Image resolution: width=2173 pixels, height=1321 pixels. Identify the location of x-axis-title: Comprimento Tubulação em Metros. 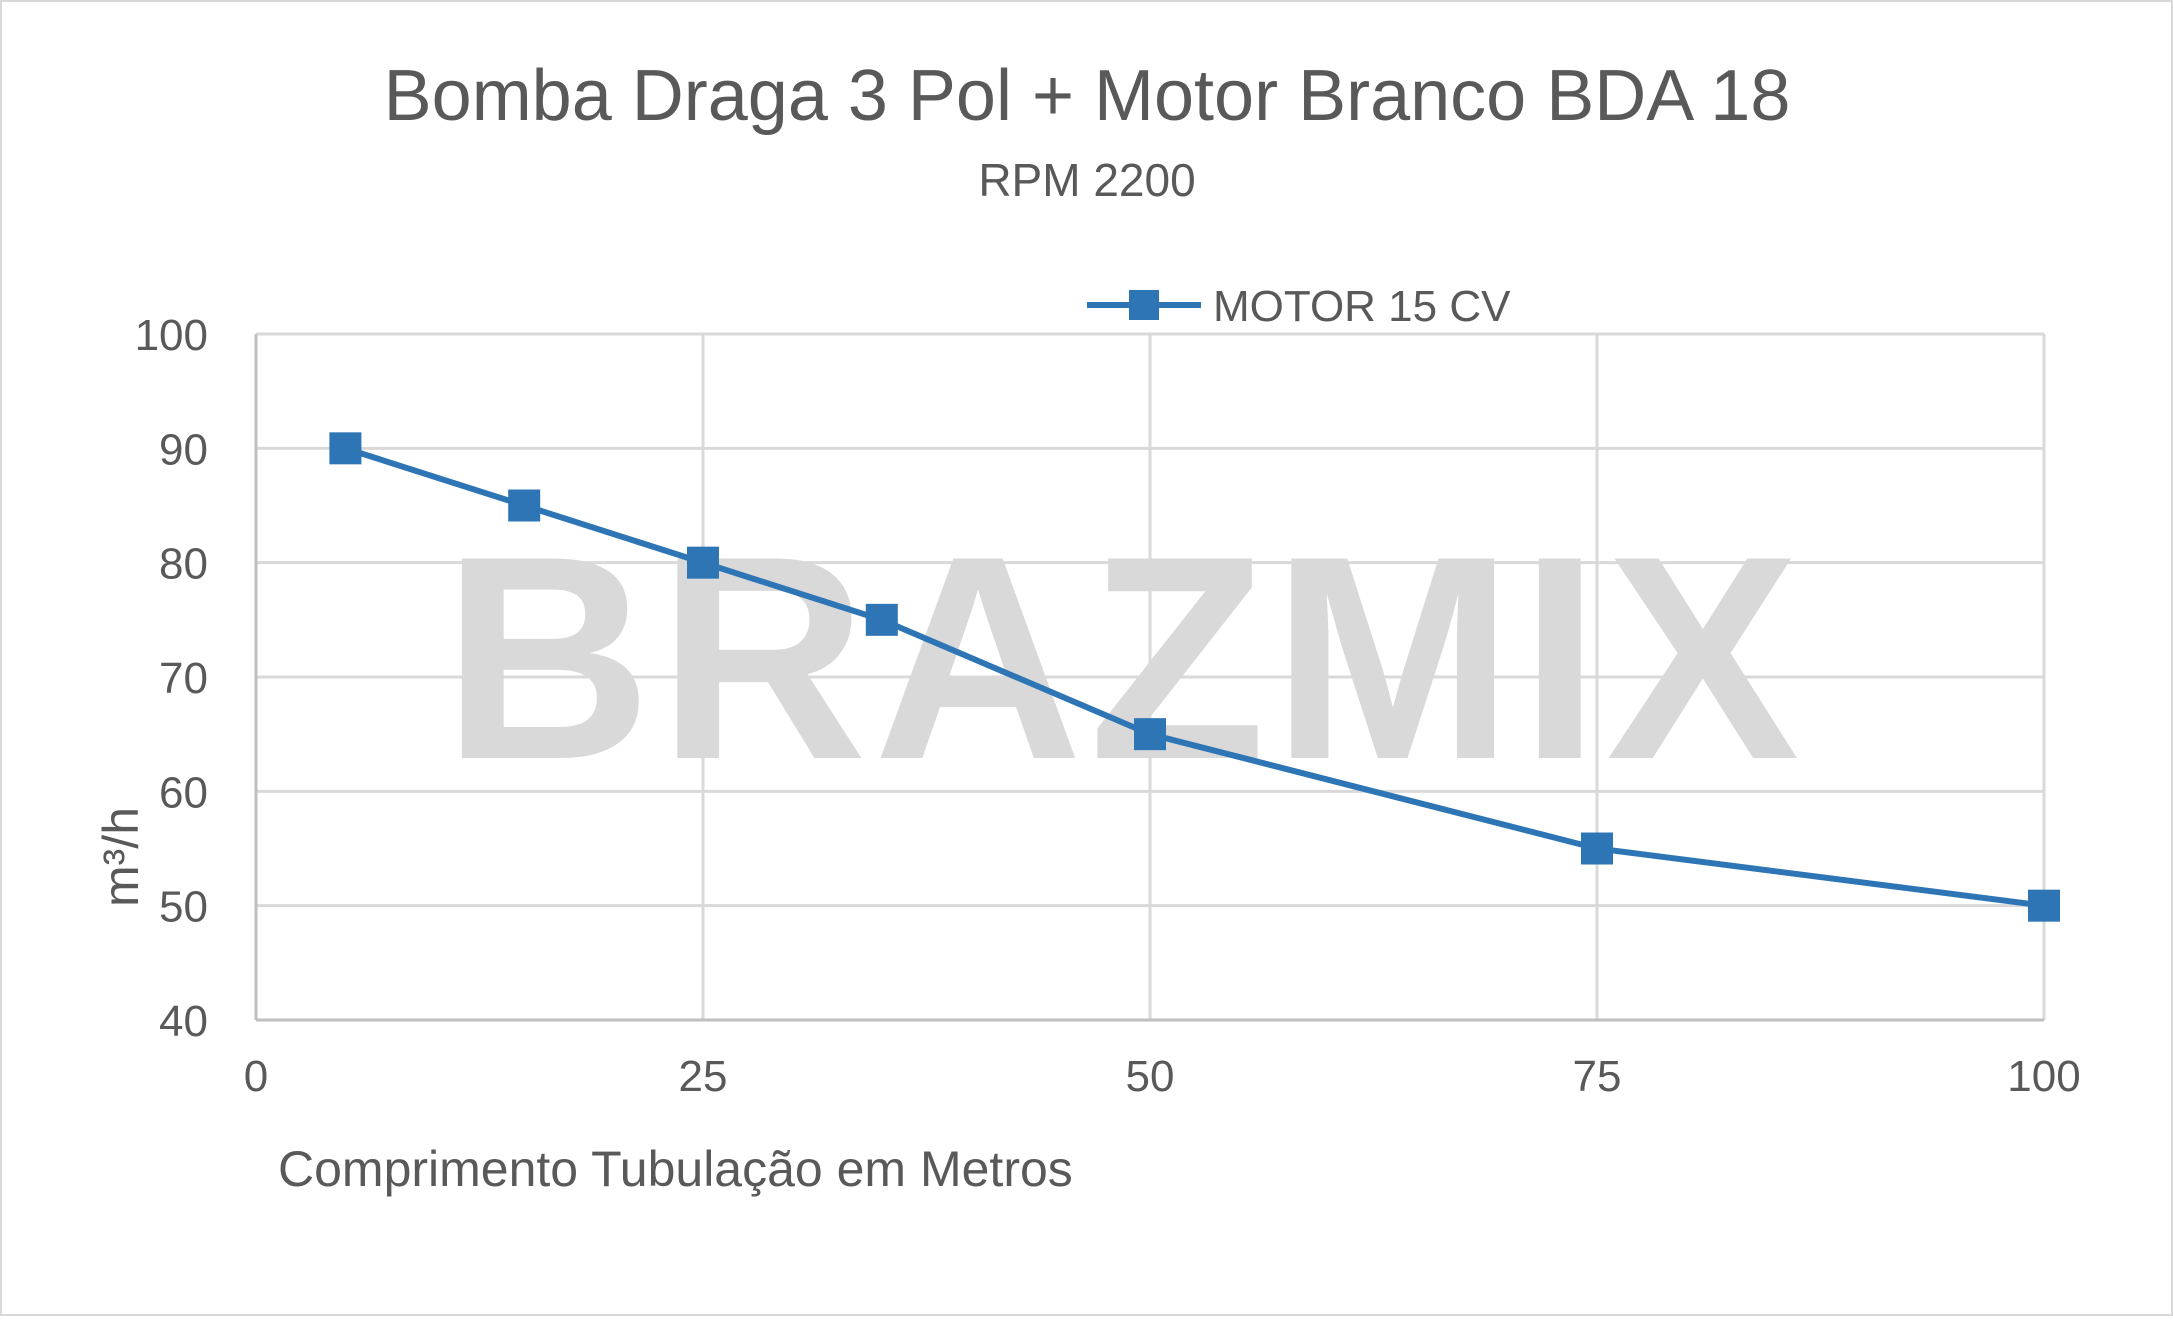
(675, 1169).